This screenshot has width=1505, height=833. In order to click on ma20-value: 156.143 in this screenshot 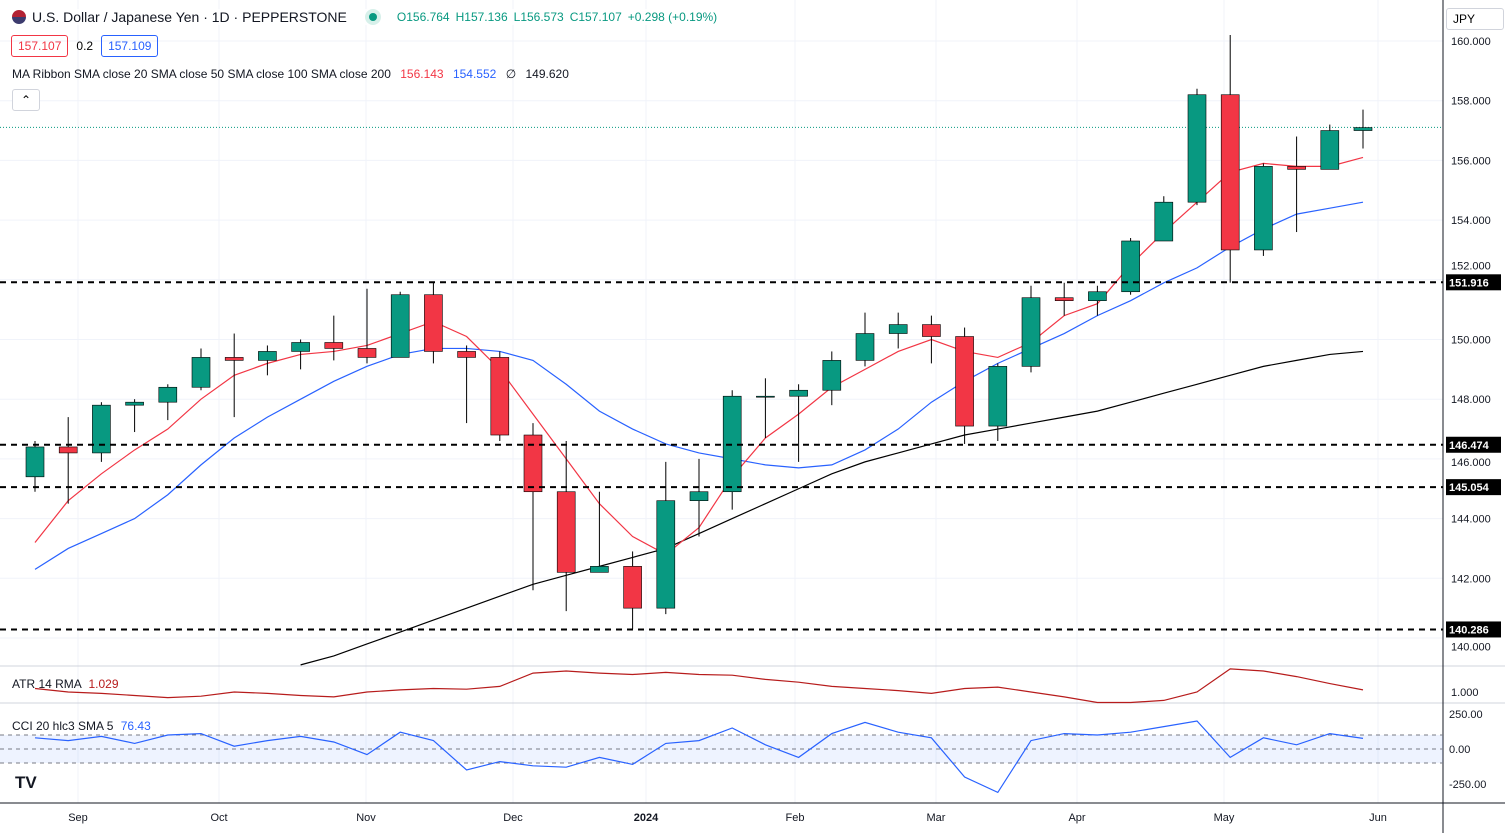, I will do `click(422, 74)`.